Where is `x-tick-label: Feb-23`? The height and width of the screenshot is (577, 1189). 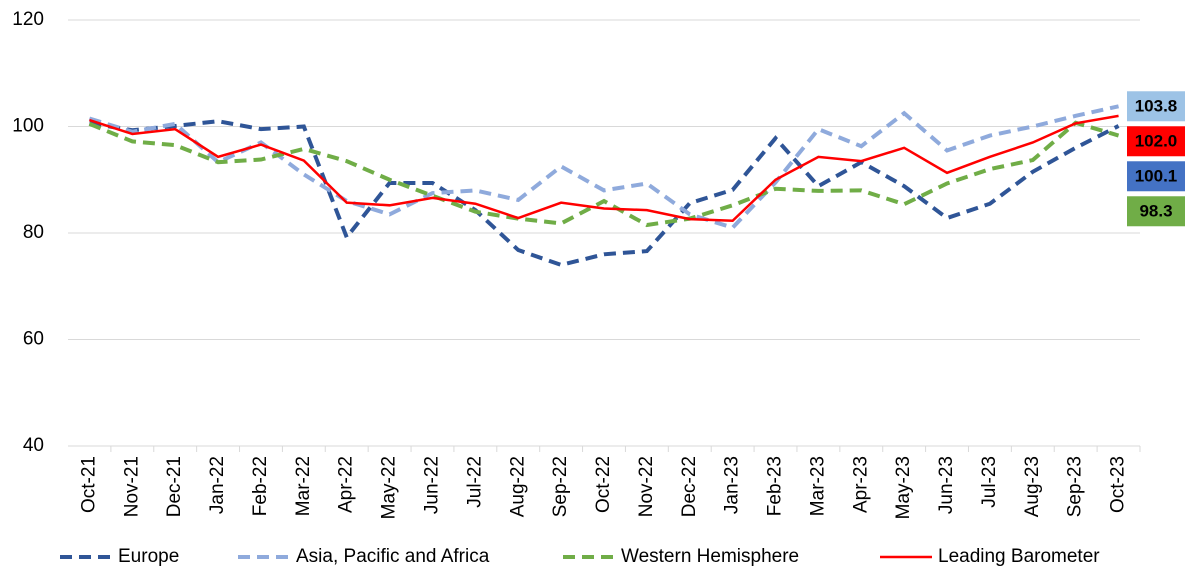
x-tick-label: Feb-23 is located at coordinates (775, 486).